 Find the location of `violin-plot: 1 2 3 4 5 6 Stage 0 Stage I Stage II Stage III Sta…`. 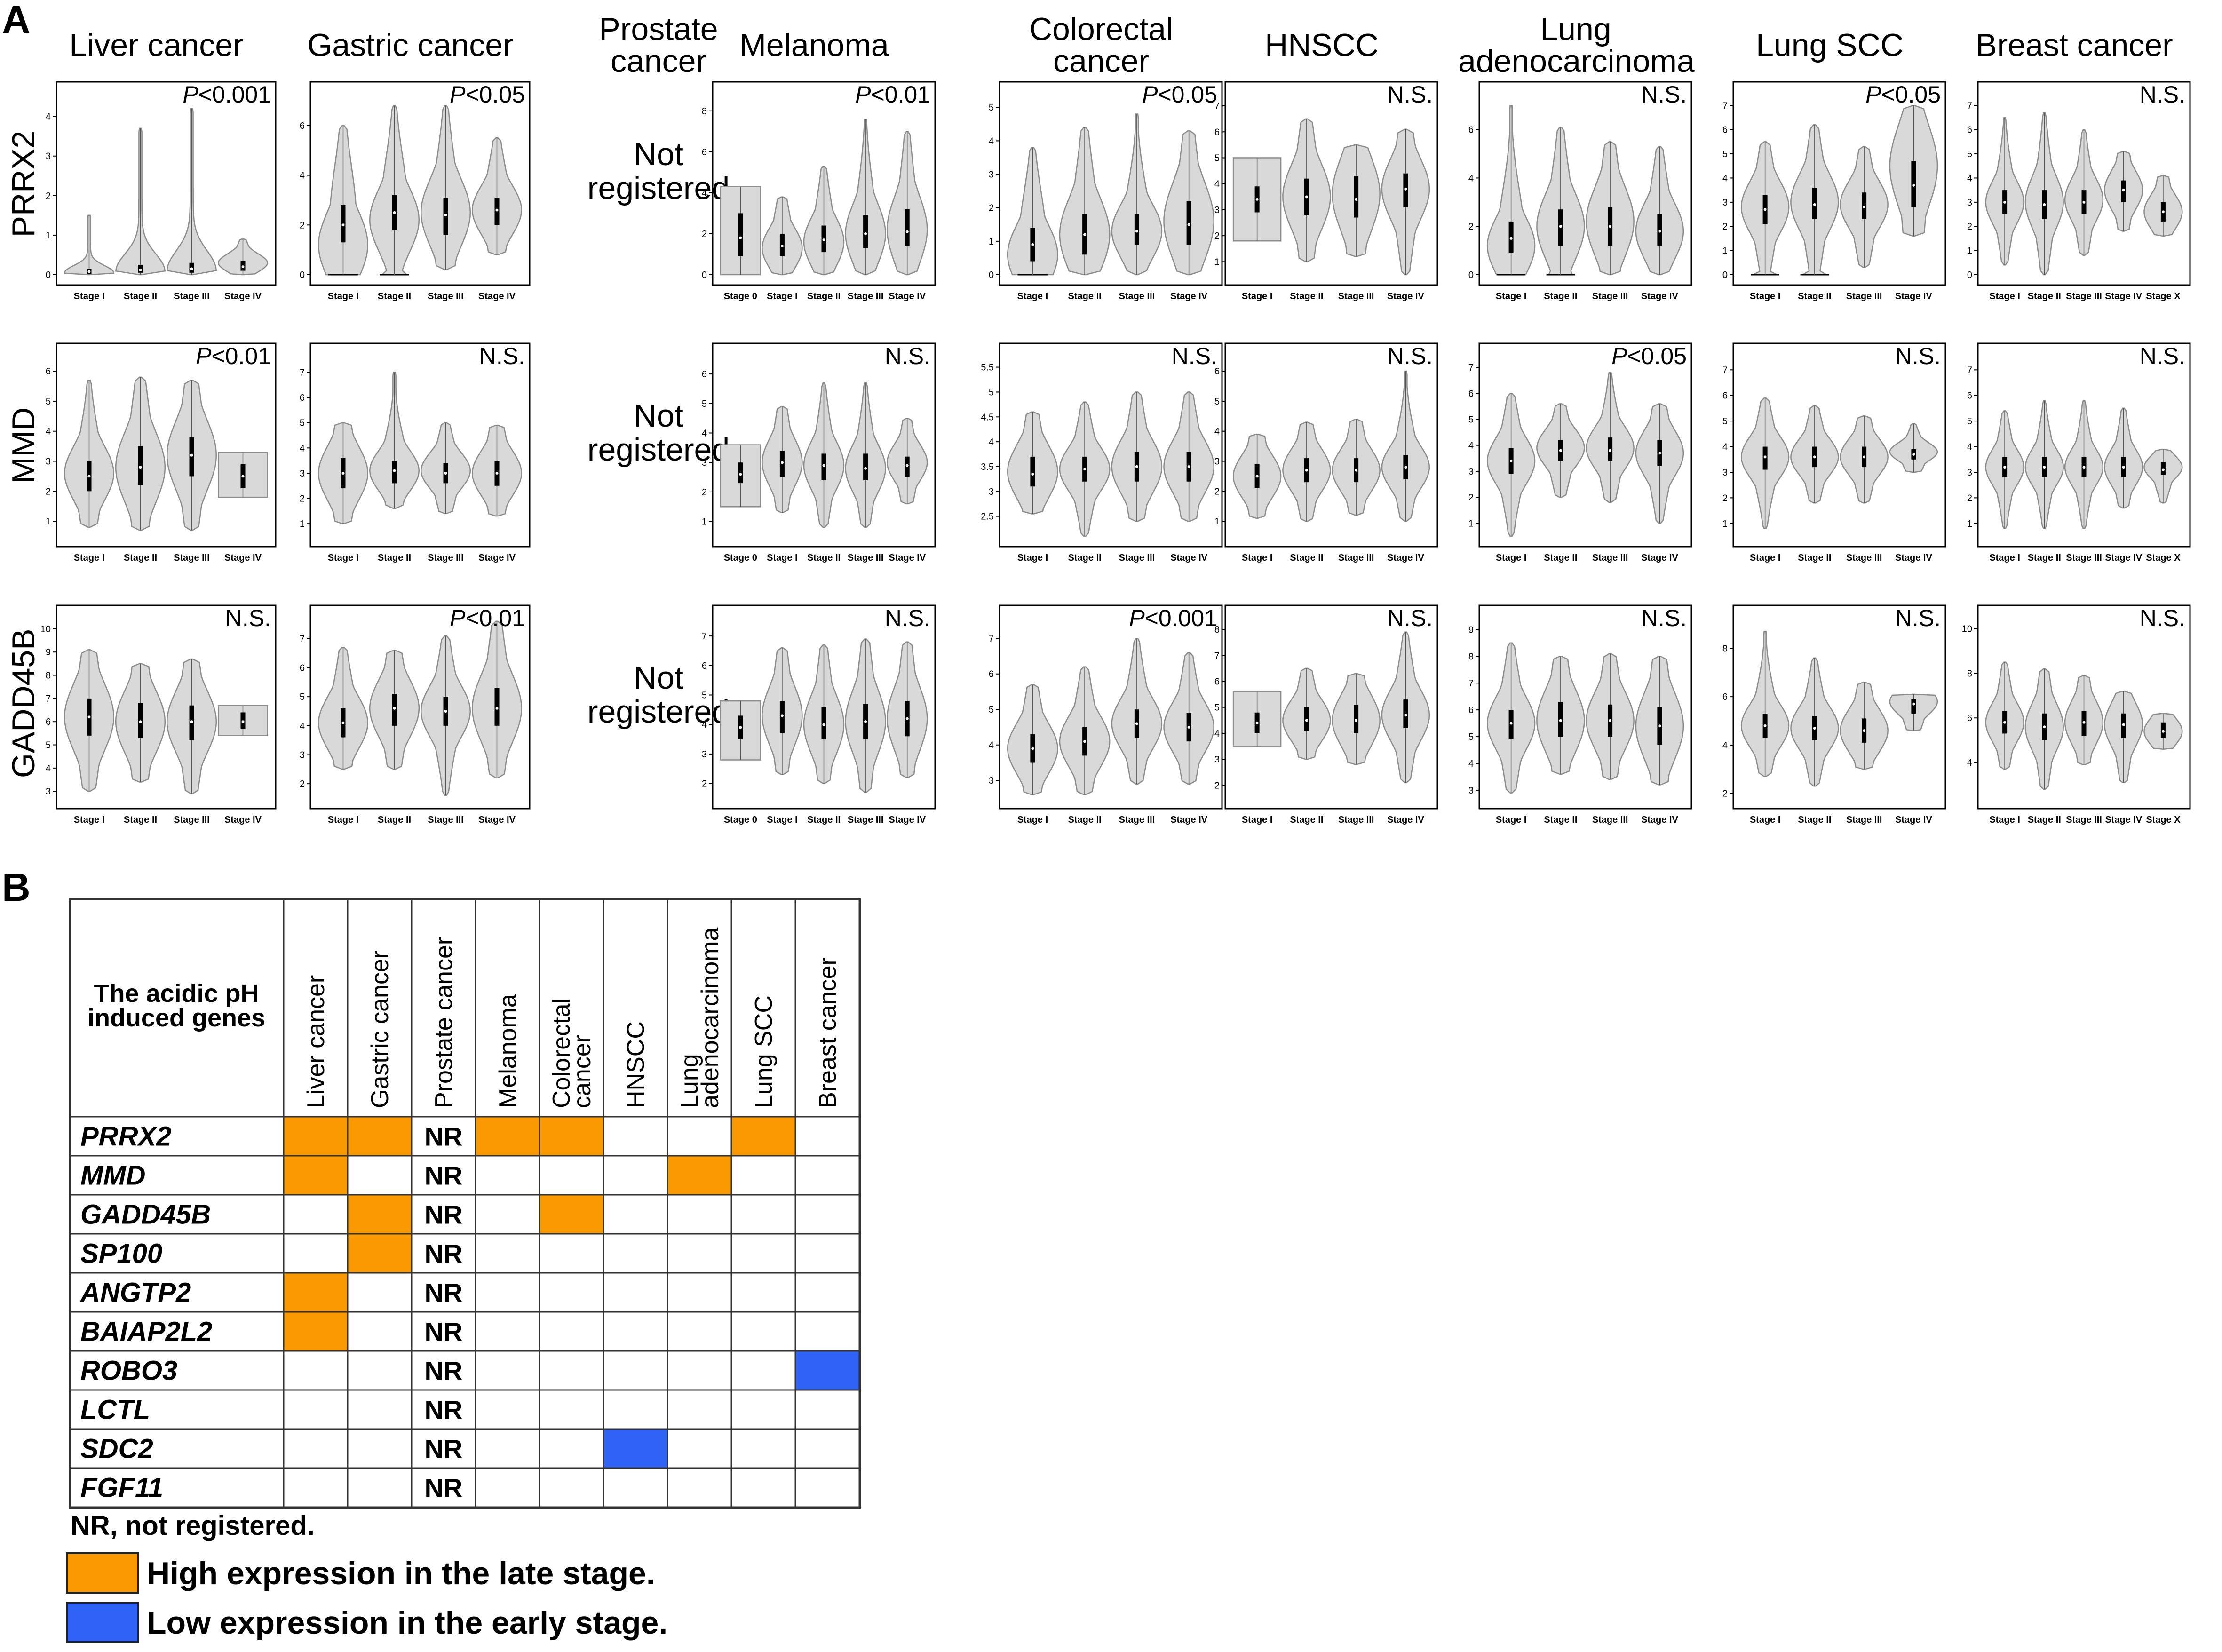

violin-plot: 1 2 3 4 5 6 Stage 0 Stage I Stage II Stage III Sta… is located at coordinates (819, 452).